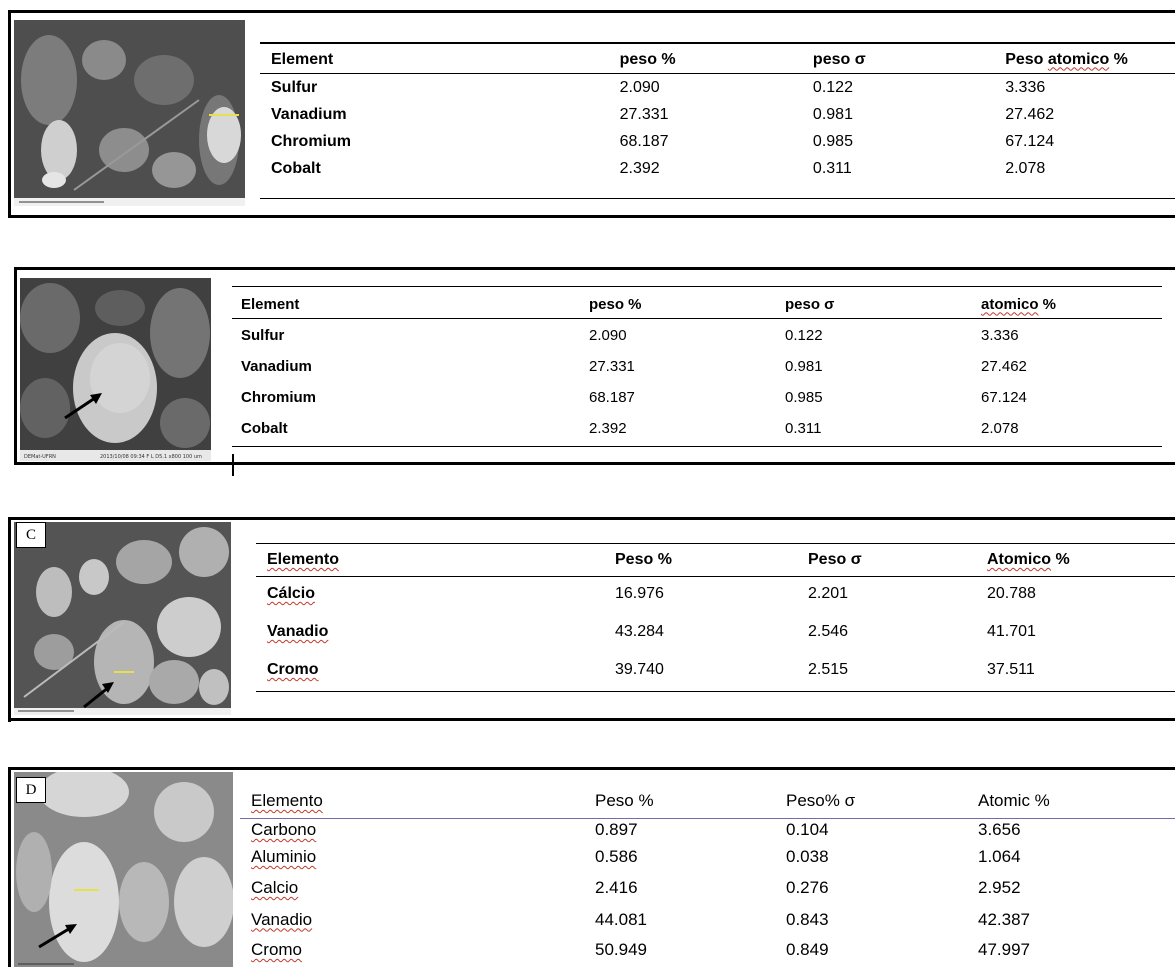 Image resolution: width=1175 pixels, height=967 pixels. What do you see at coordinates (828, 631) in the screenshot?
I see `cell-sigma: 2.546` at bounding box center [828, 631].